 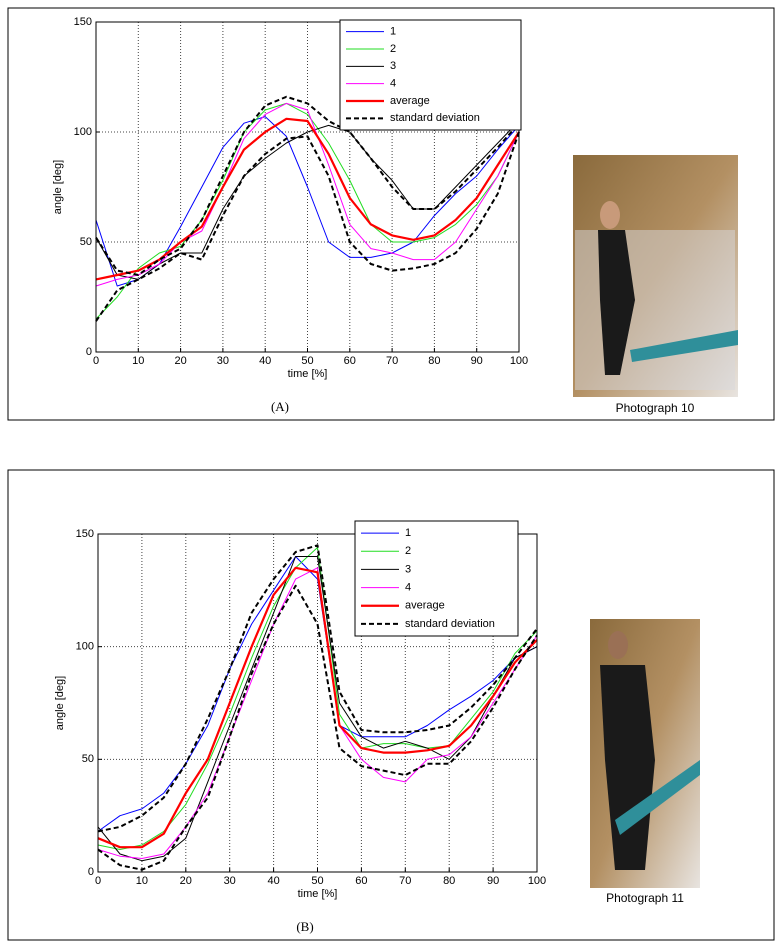 What do you see at coordinates (280, 406) in the screenshot?
I see `panel-caption: (A)` at bounding box center [280, 406].